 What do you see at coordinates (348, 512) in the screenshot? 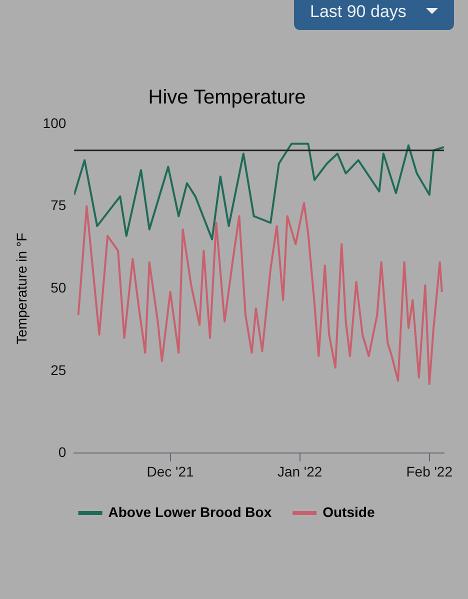
I see `legend-label: Outside` at bounding box center [348, 512].